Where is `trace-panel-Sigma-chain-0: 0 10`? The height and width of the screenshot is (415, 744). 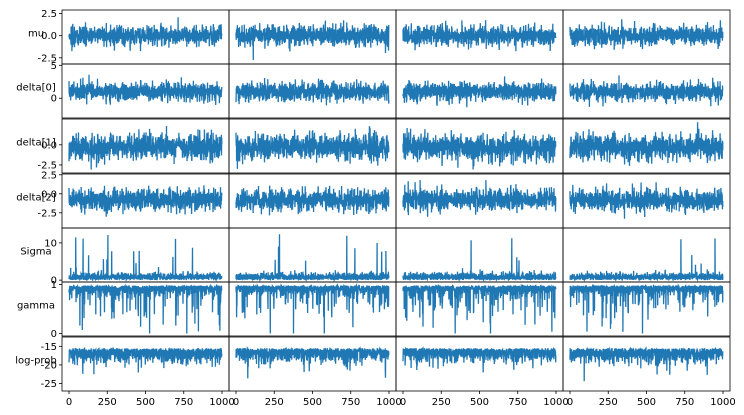
trace-panel-Sigma-chain-0: 0 10 is located at coordinates (137, 257).